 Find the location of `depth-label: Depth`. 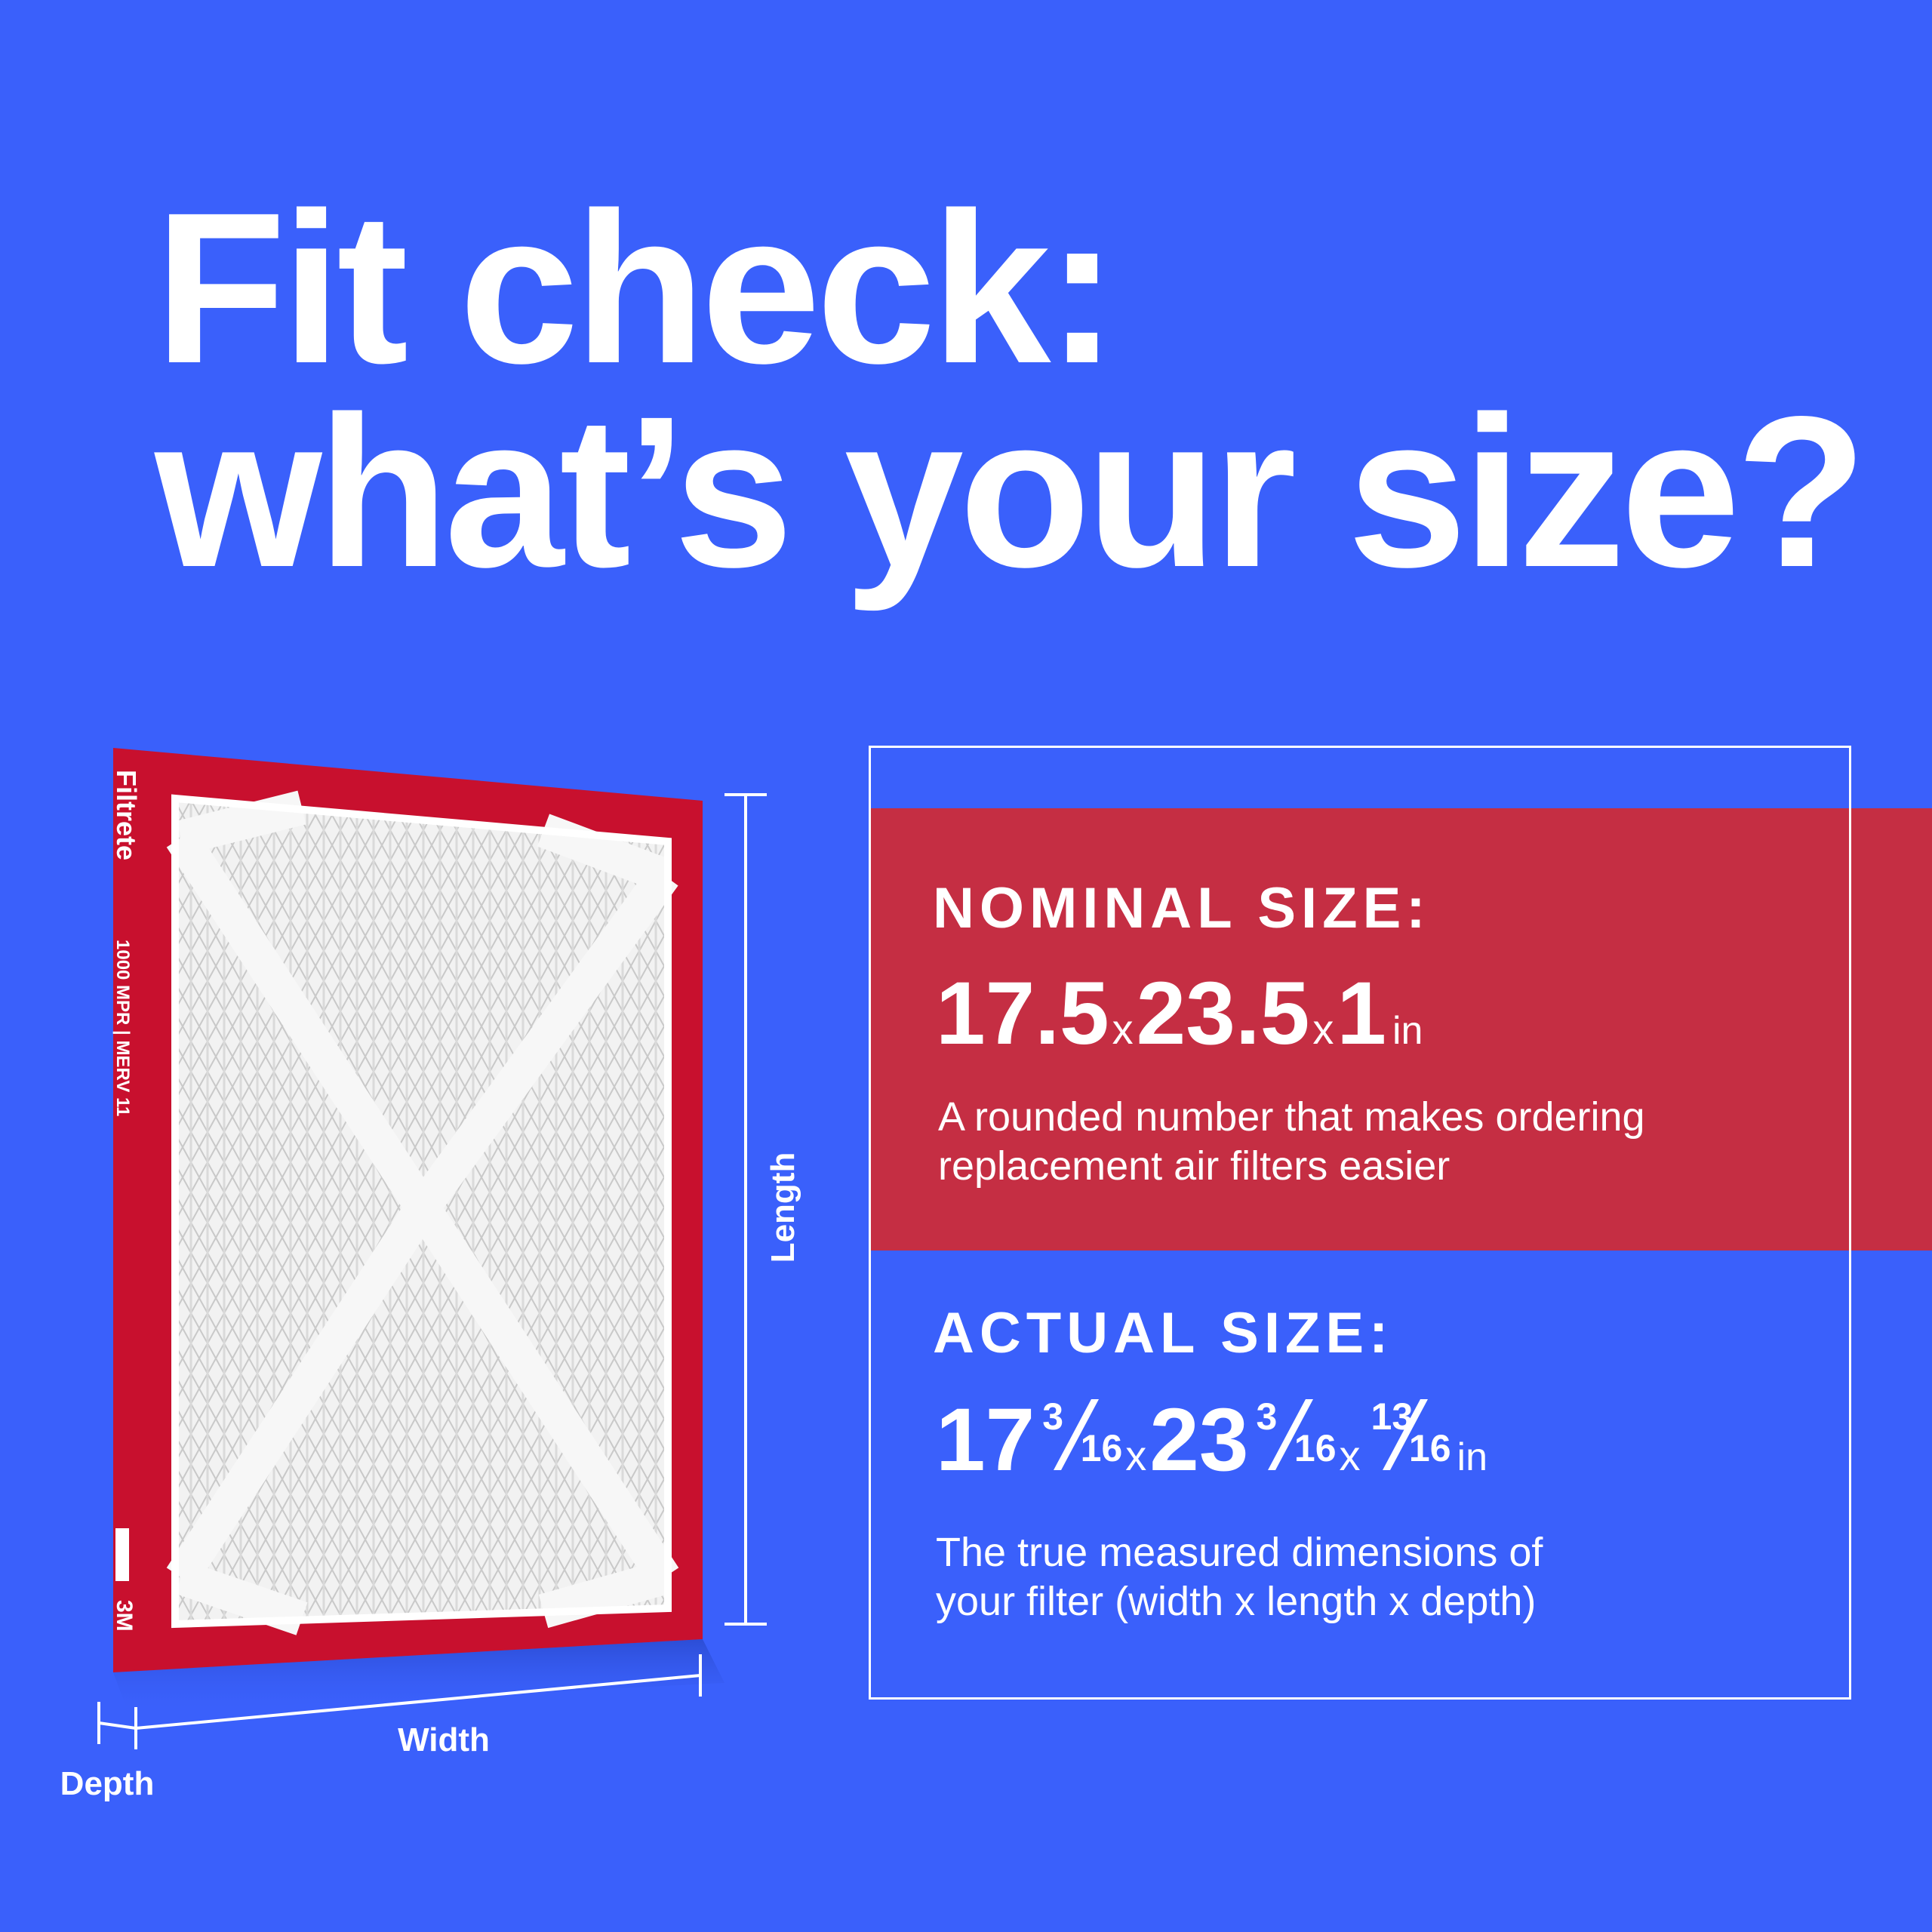

depth-label: Depth is located at coordinates (107, 1783).